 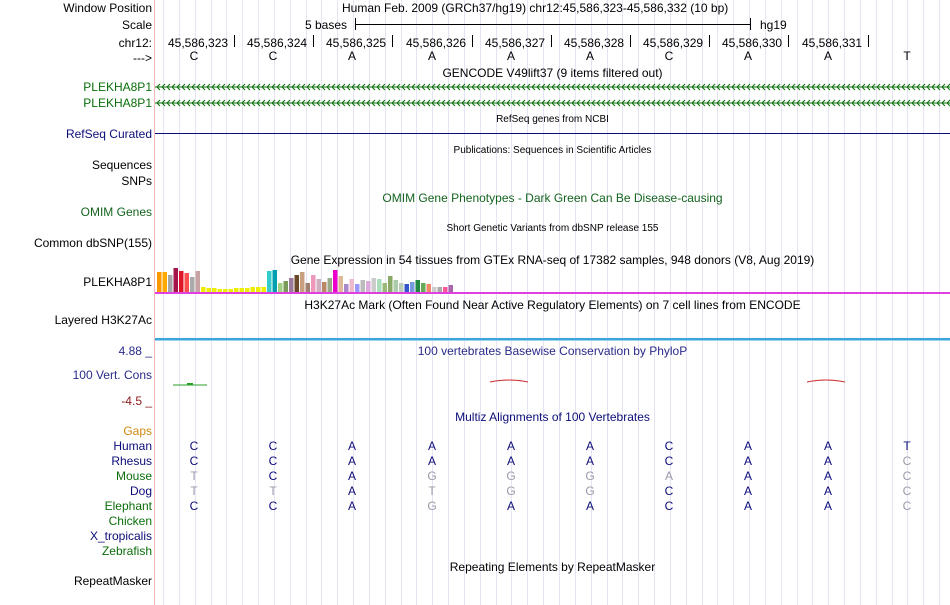 I want to click on dbsnp-track-label: Common dbSNP(155), so click(x=92, y=243).